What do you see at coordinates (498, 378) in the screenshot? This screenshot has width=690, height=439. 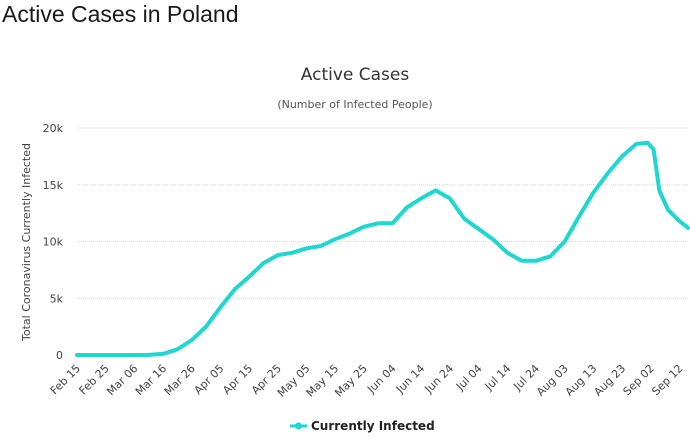 I see `x-tick-label: Jul 14` at bounding box center [498, 378].